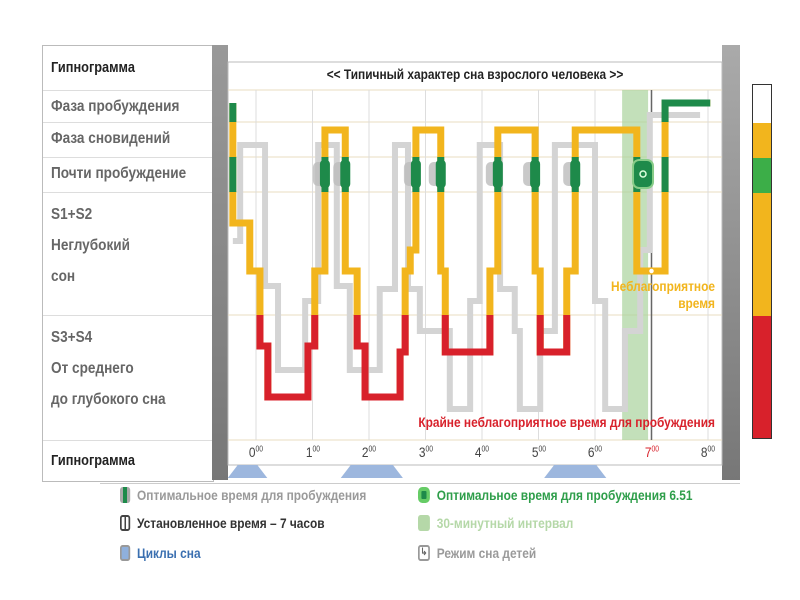  What do you see at coordinates (648, 452) in the screenshot?
I see `tick-hour: 7` at bounding box center [648, 452].